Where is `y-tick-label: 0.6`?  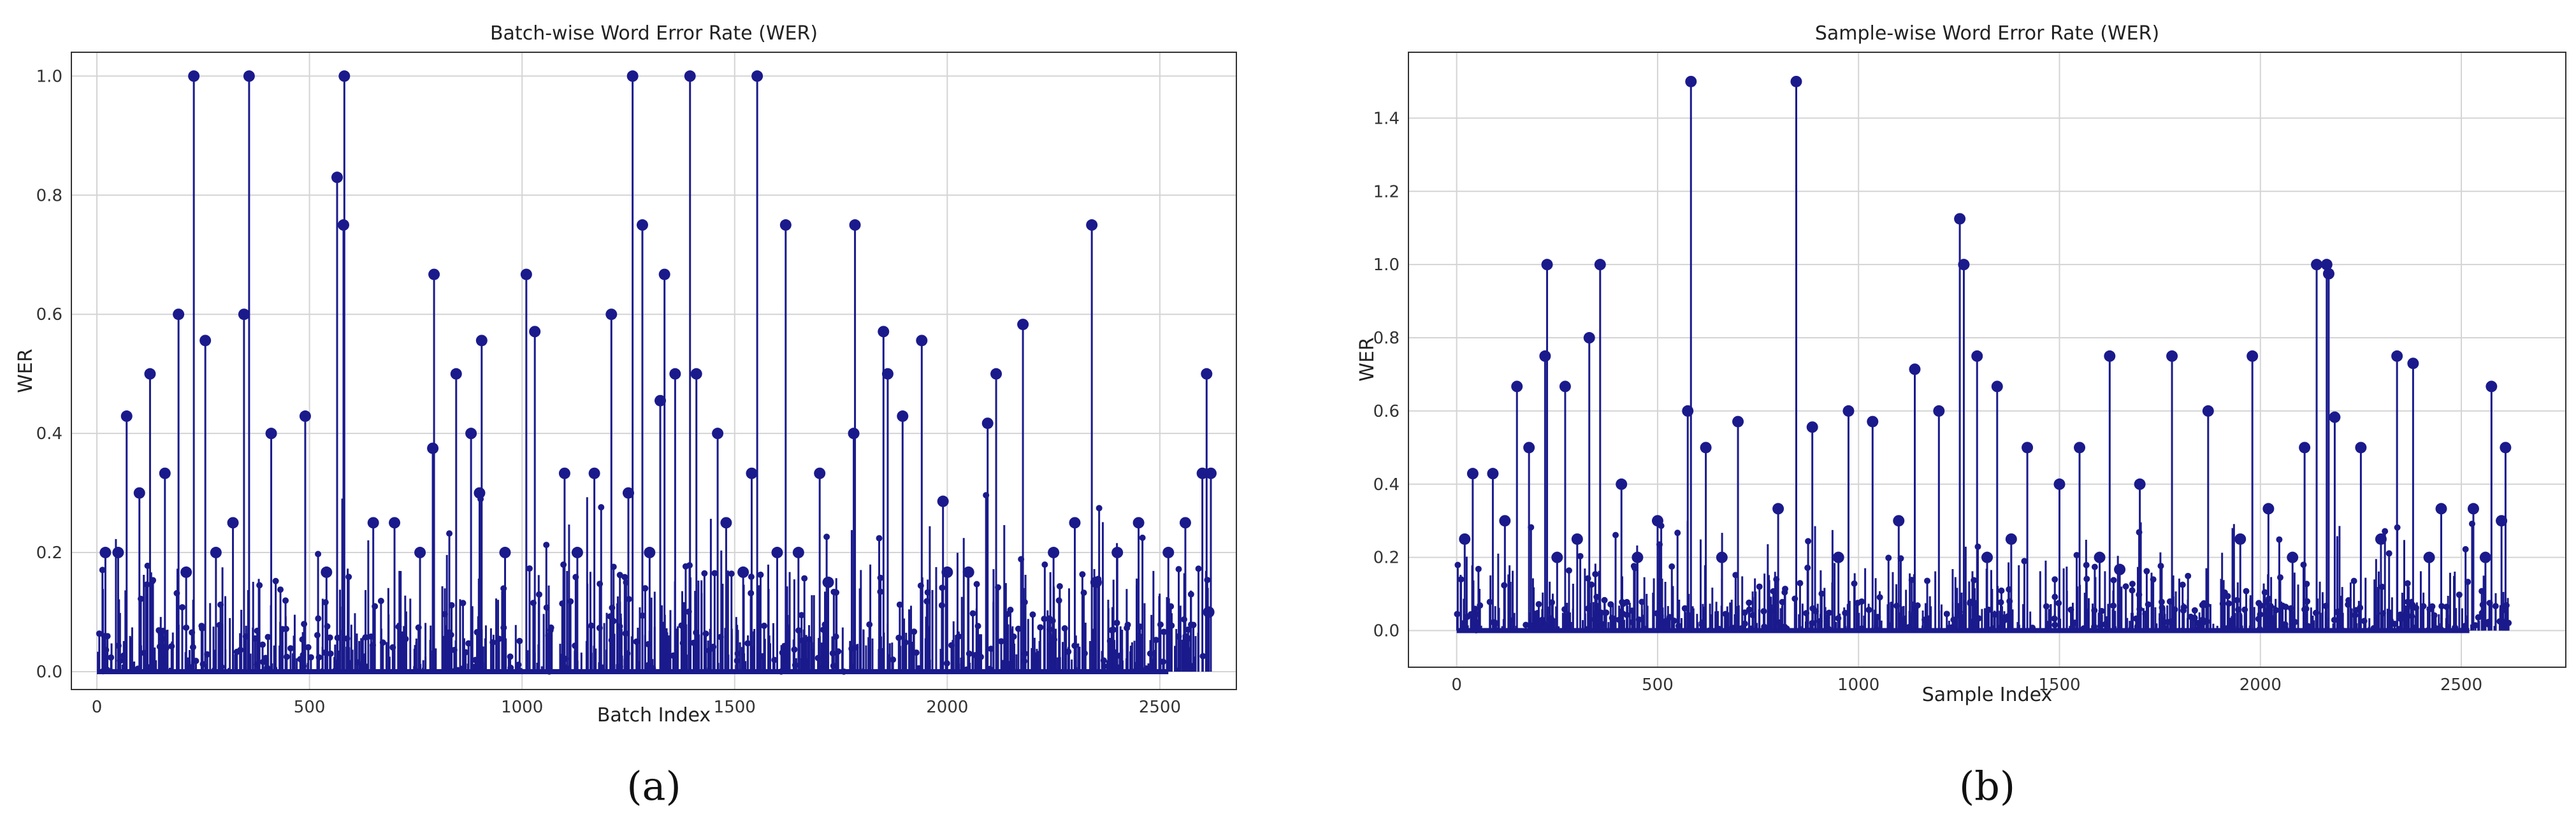
y-tick-label: 0.6 is located at coordinates (1386, 411).